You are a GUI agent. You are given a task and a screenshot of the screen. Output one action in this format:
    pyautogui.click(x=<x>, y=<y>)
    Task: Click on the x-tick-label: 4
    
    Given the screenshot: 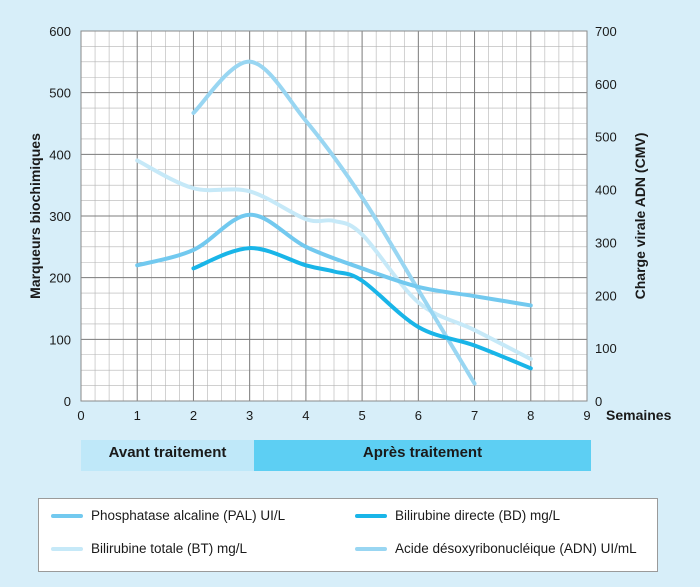 What is the action you would take?
    pyautogui.click(x=305, y=415)
    